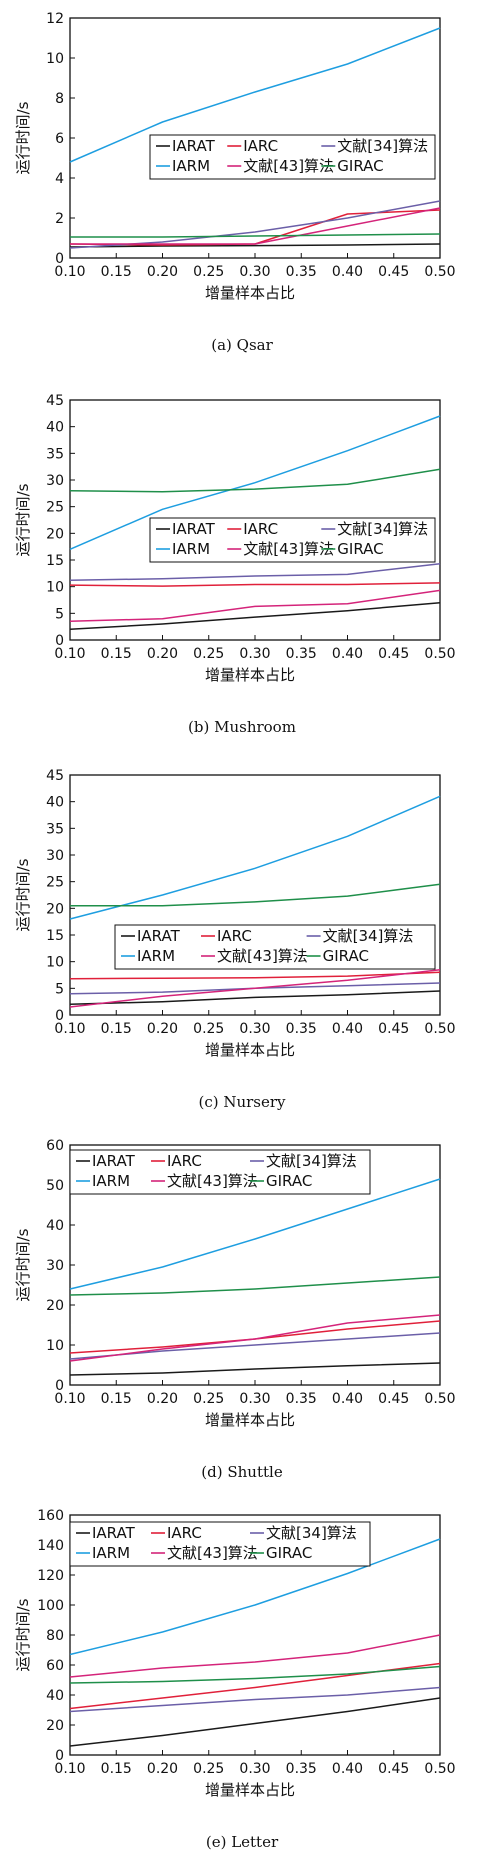  I want to click on y-tick-label: 60, so click(55, 1146).